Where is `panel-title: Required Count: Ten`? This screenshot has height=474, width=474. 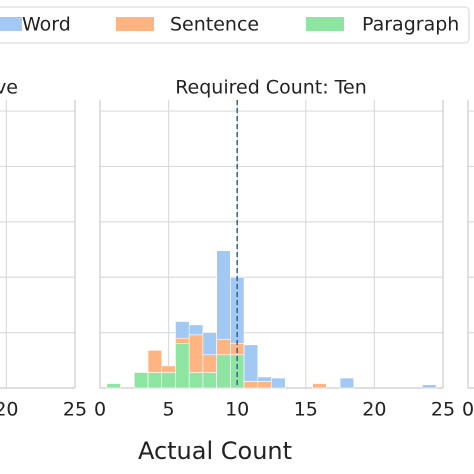 panel-title: Required Count: Ten is located at coordinates (271, 88).